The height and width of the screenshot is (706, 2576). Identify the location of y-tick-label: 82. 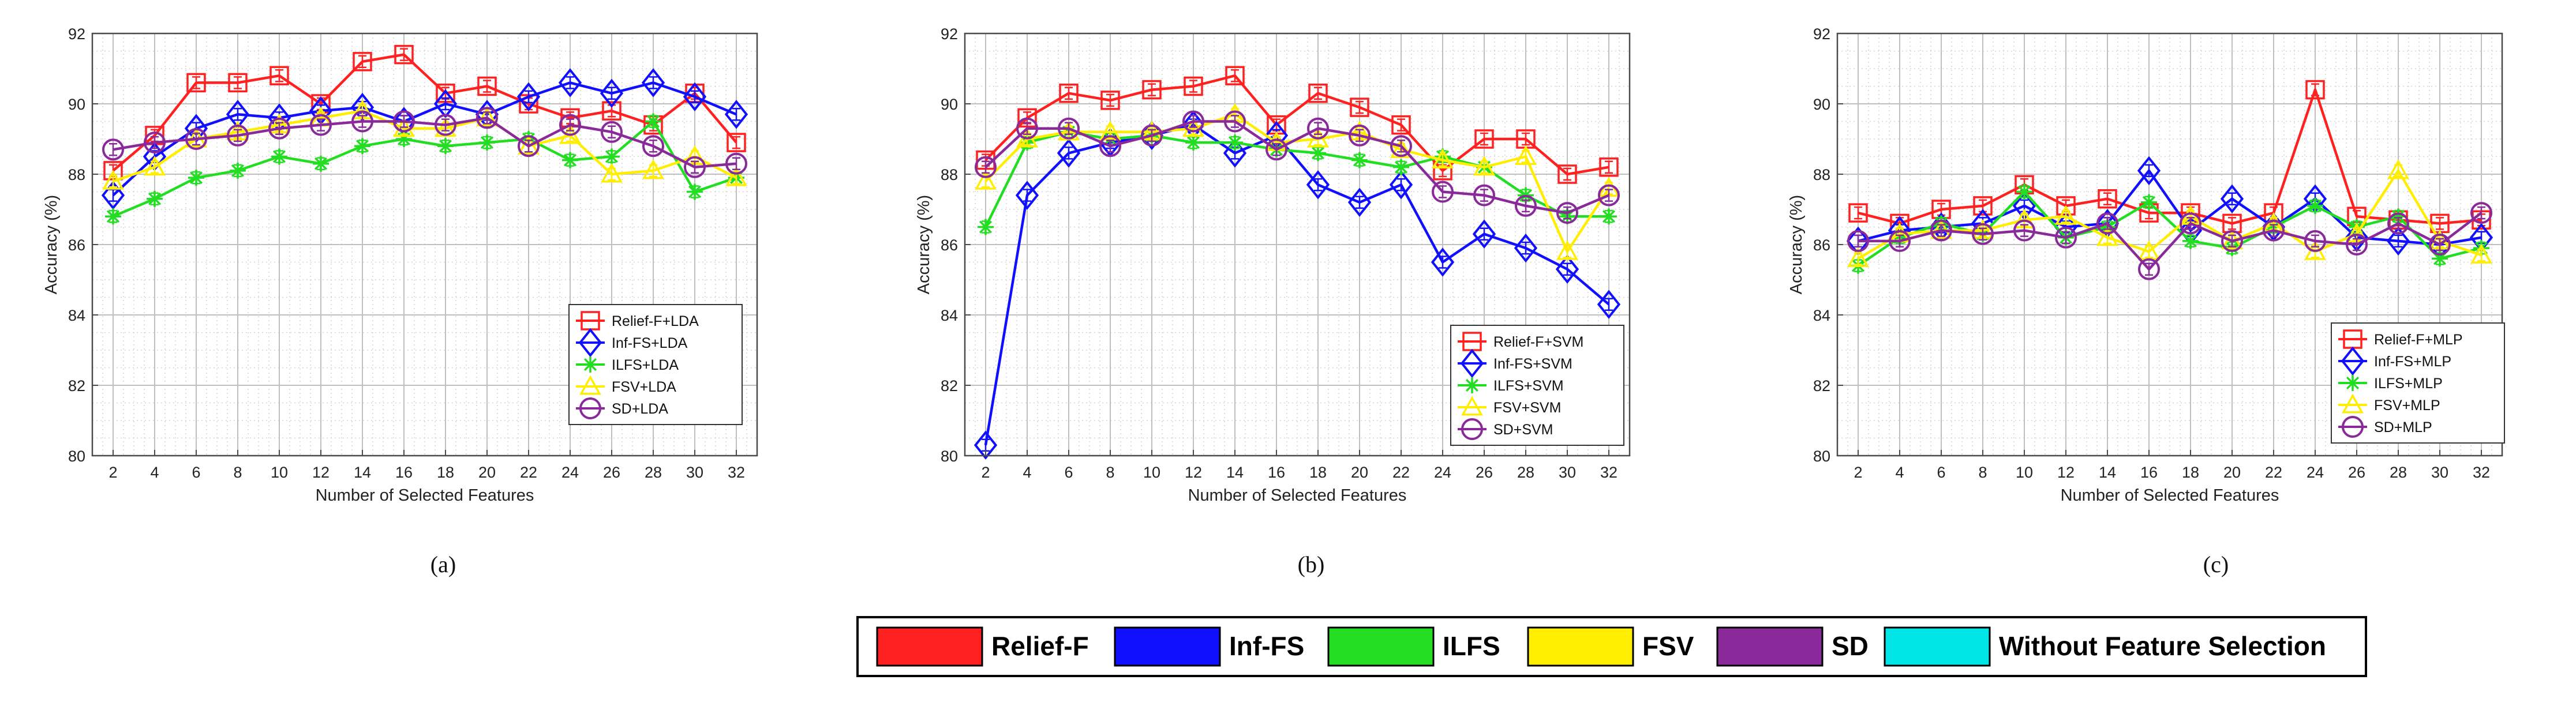
(950, 386).